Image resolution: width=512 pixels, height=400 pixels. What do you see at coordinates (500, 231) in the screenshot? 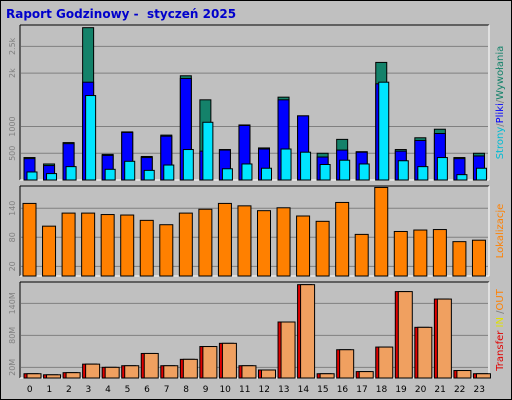
I see `legend-part: Lokalizacje` at bounding box center [500, 231].